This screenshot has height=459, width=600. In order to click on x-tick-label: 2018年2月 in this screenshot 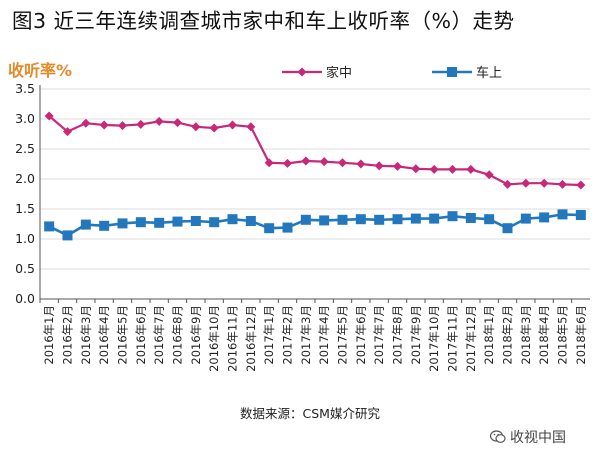, I will do `click(508, 335)`.